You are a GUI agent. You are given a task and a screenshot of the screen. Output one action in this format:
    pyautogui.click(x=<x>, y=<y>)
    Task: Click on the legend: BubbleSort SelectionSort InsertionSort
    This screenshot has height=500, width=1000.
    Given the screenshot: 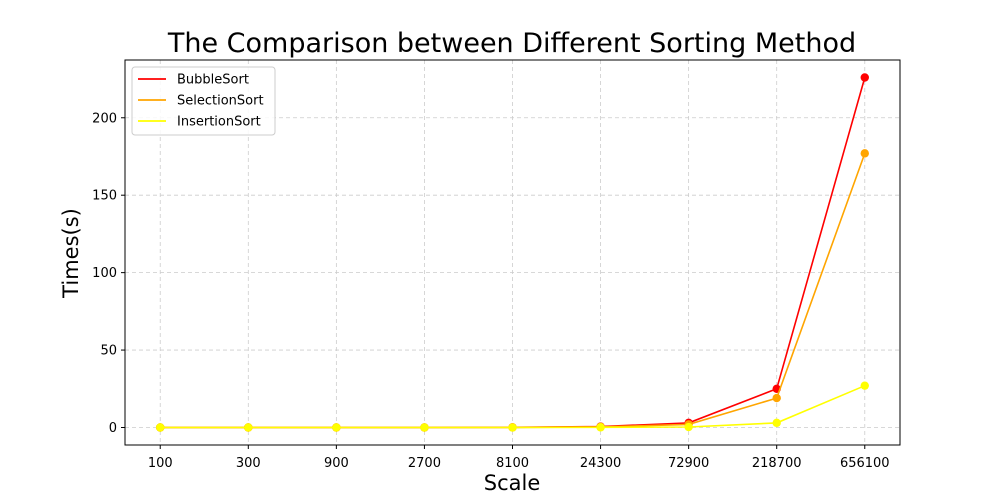 What is the action you would take?
    pyautogui.click(x=203, y=101)
    